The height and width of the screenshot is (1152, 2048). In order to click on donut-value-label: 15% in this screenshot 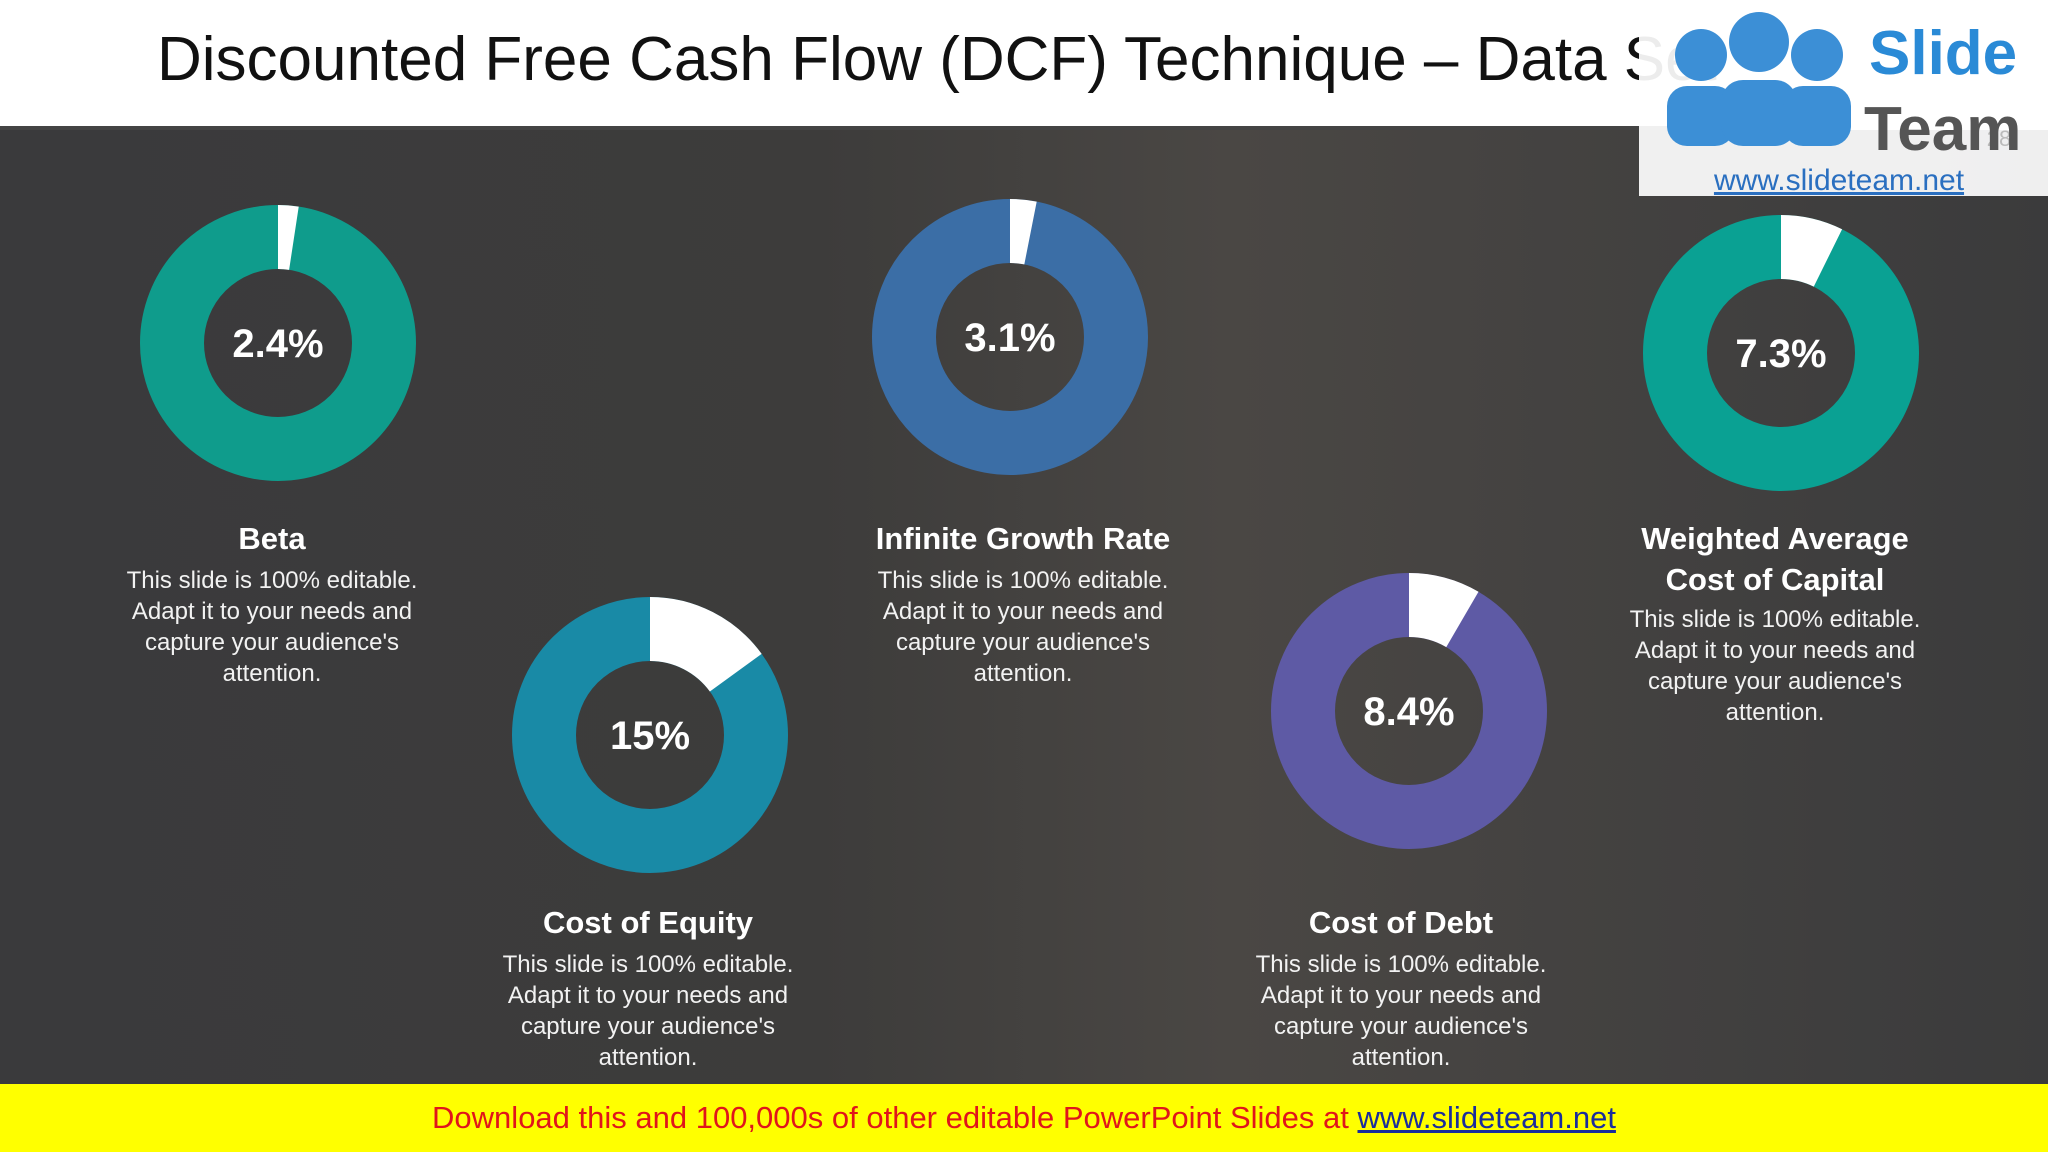, I will do `click(650, 736)`.